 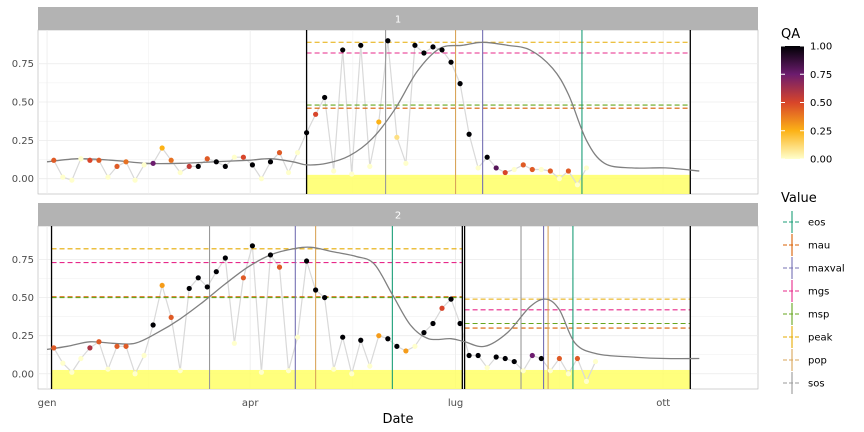 I want to click on x-axis: gen apr lug ott, so click(x=354, y=403).